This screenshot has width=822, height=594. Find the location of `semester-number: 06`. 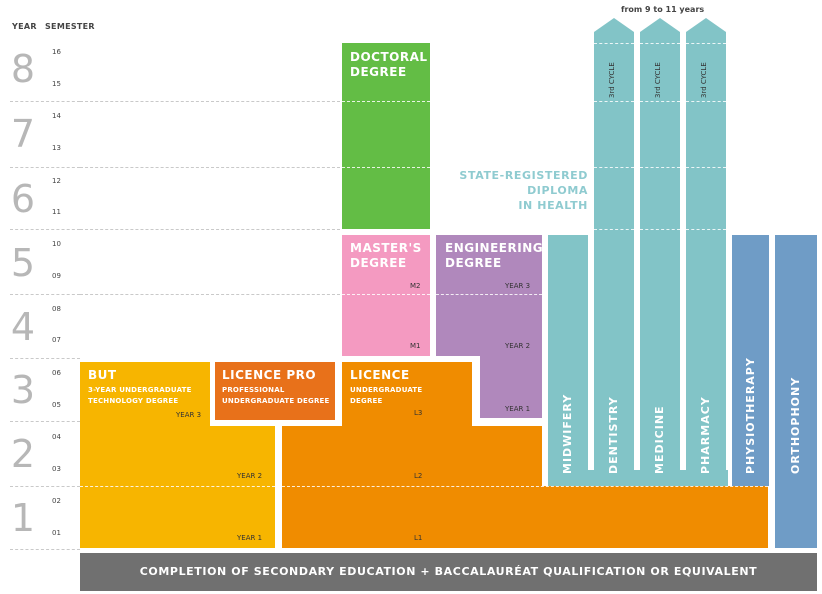

semester-number: 06 is located at coordinates (56, 373).